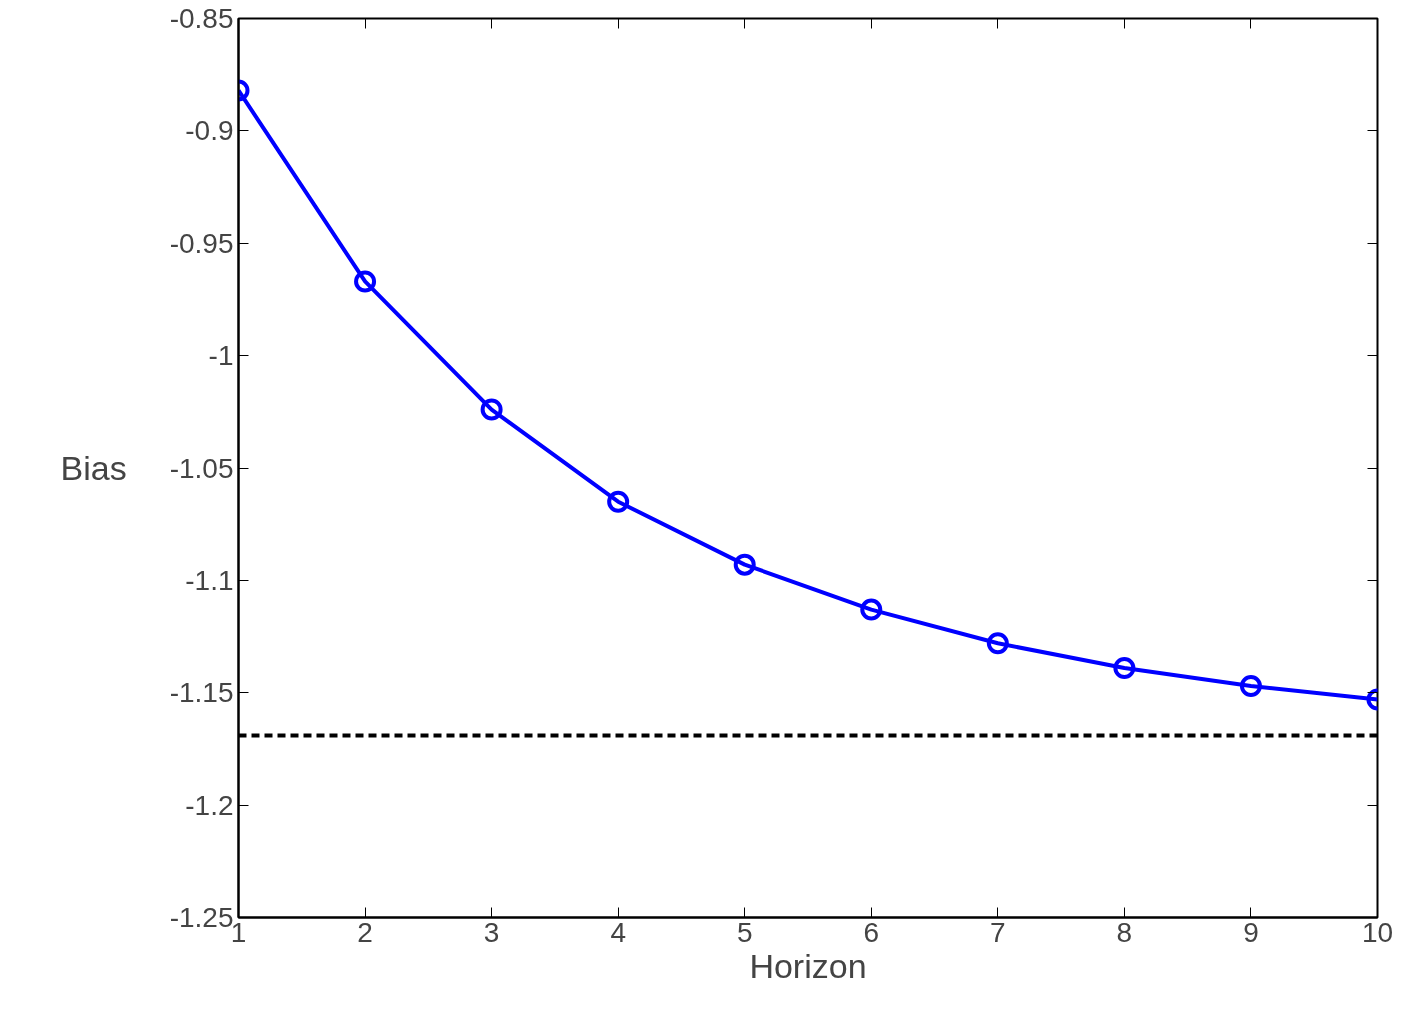  What do you see at coordinates (365, 932) in the screenshot?
I see `x-tick-label: 2` at bounding box center [365, 932].